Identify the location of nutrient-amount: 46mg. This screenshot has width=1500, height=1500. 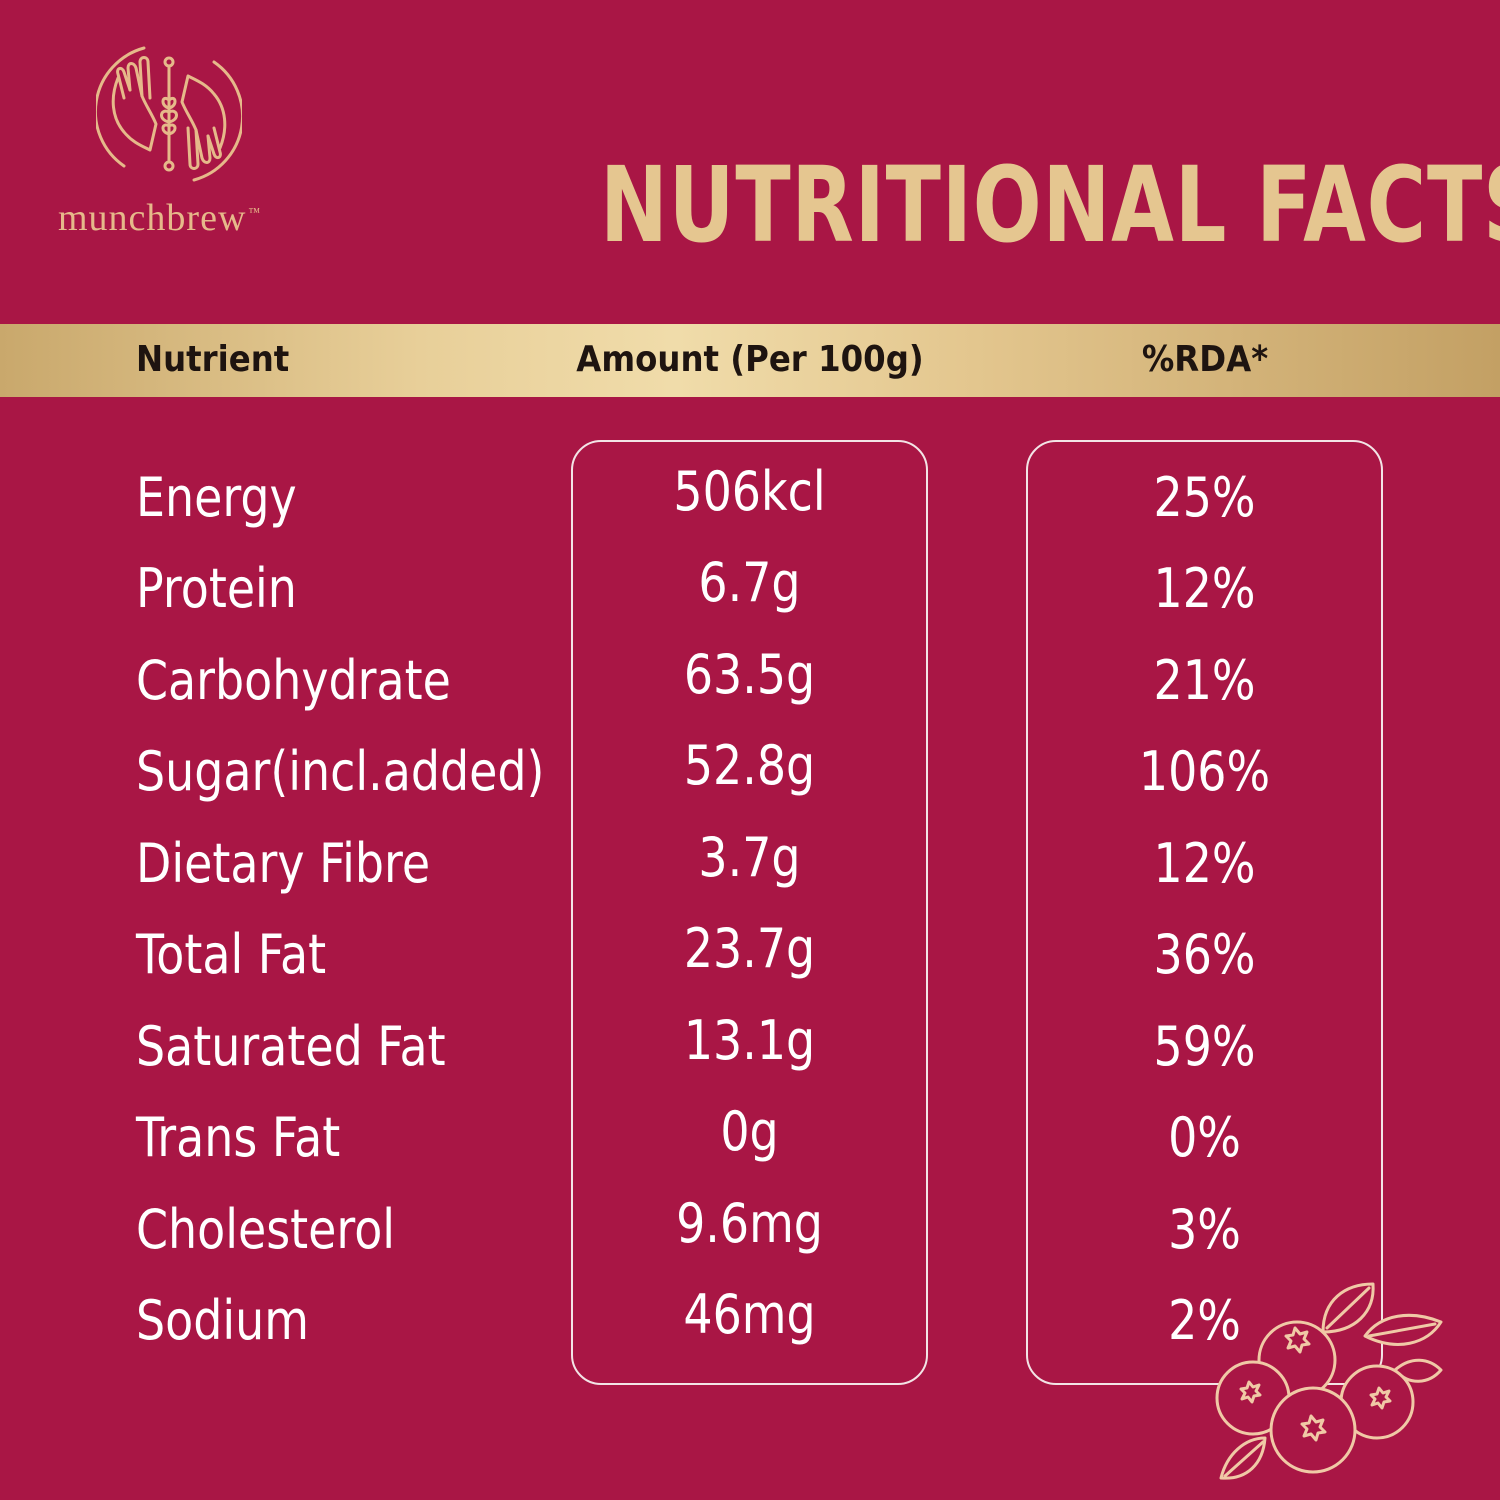
(749, 1314).